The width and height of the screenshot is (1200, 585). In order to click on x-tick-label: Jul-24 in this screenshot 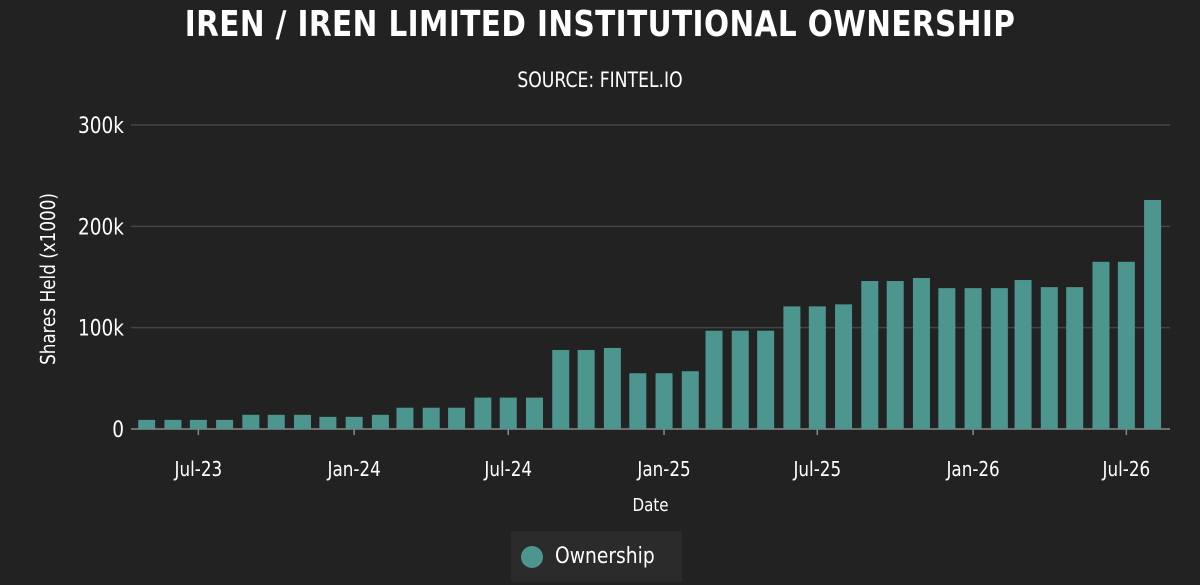, I will do `click(508, 470)`.